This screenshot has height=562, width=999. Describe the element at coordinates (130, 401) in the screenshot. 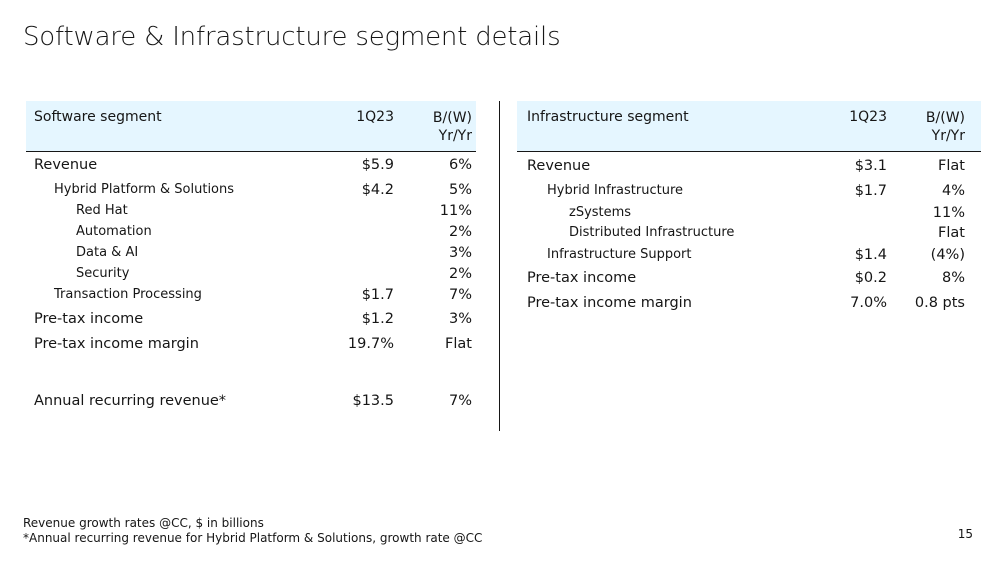

I see `row-label: Annual recurring revenue*` at that location.